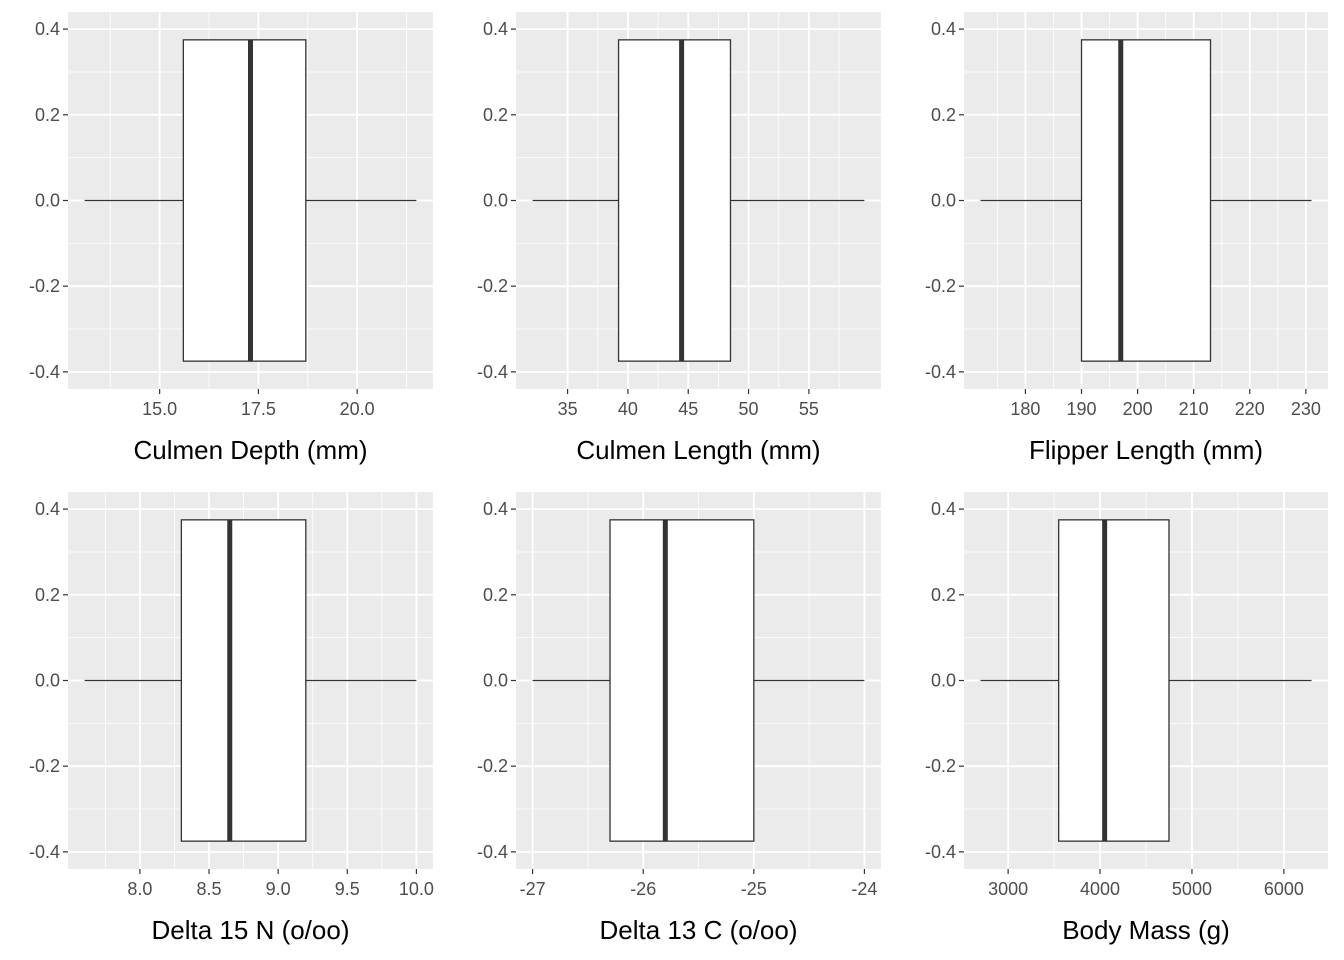 The width and height of the screenshot is (1344, 960). What do you see at coordinates (250, 450) in the screenshot?
I see `x-axis-title: Culmen Depth (mm)` at bounding box center [250, 450].